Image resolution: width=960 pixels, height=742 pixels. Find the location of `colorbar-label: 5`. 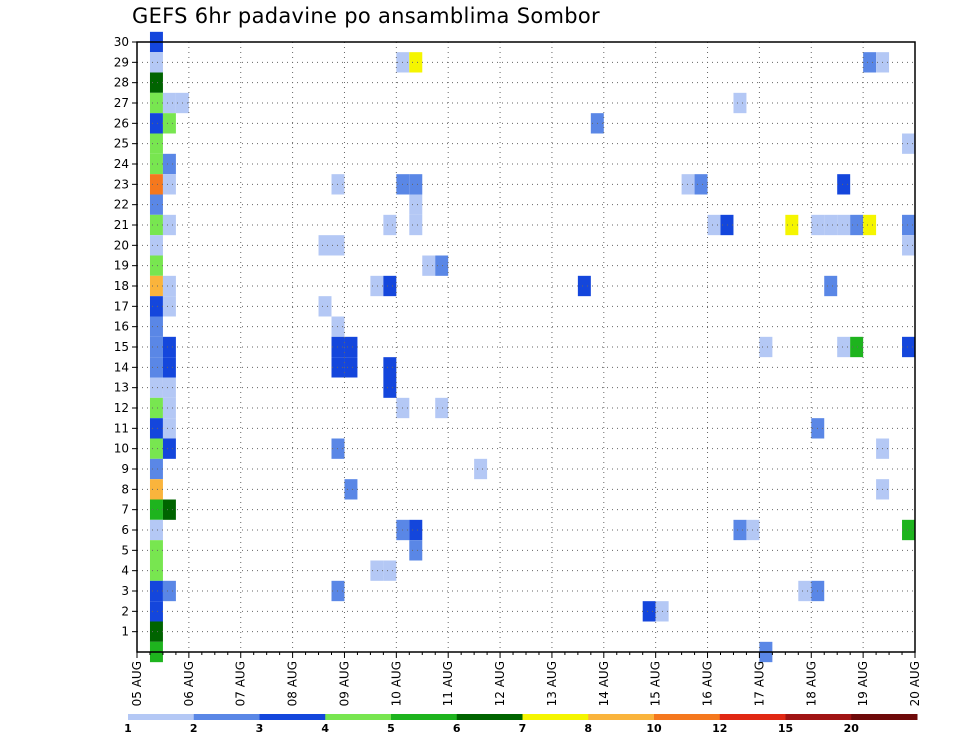

colorbar-label: 5 is located at coordinates (391, 728).